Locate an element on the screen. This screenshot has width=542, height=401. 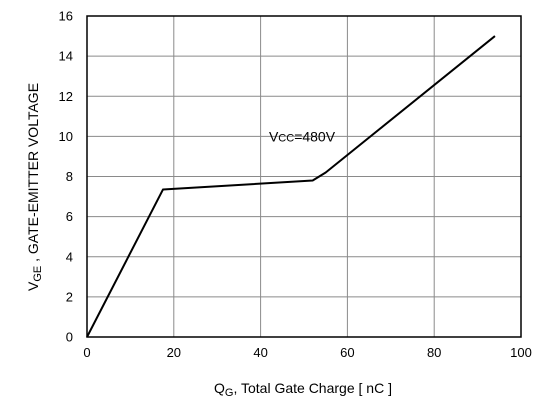
x-tick-label: 60 is located at coordinates (347, 352).